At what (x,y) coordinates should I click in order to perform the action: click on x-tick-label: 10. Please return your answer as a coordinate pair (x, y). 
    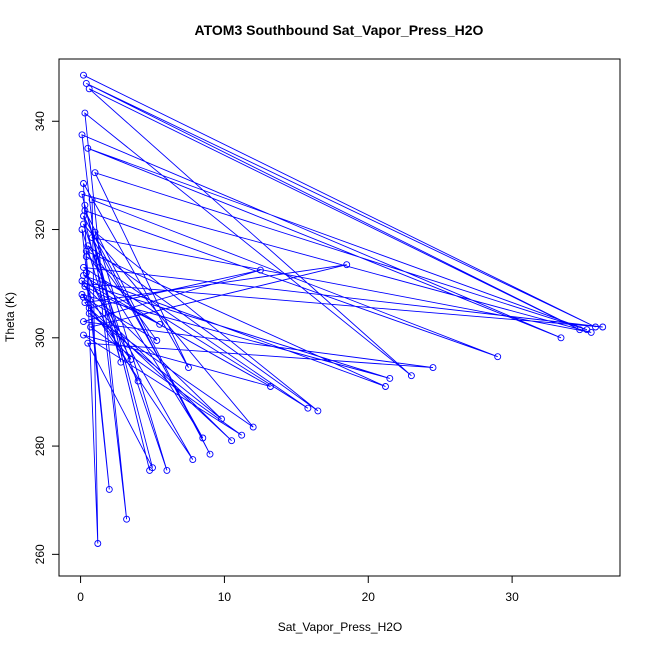
    Looking at the image, I should click on (225, 597).